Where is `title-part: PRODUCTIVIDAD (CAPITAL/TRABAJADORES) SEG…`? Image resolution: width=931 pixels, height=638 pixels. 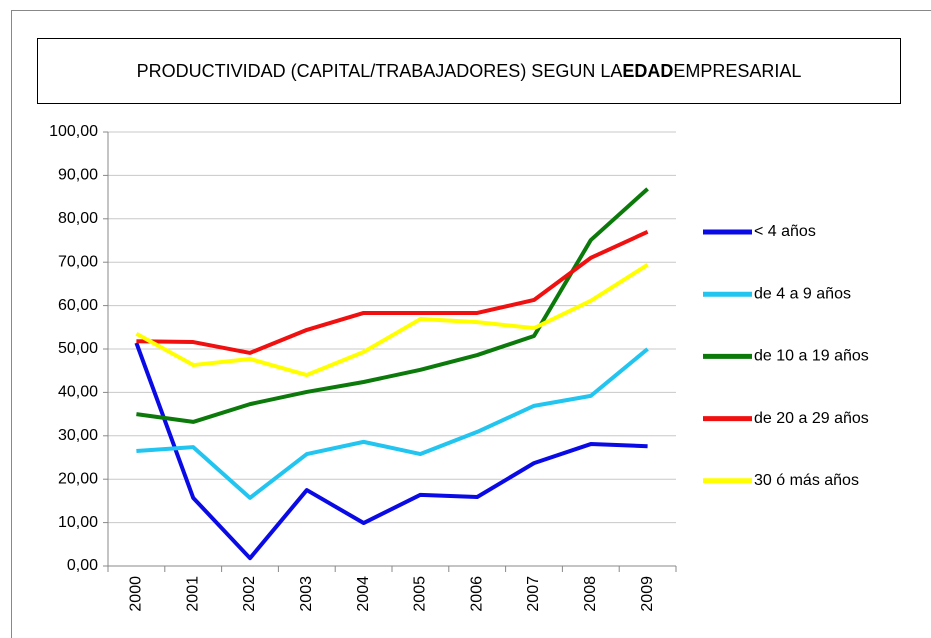 title-part: PRODUCTIVIDAD (CAPITAL/TRABAJADORES) SEG… is located at coordinates (379, 70).